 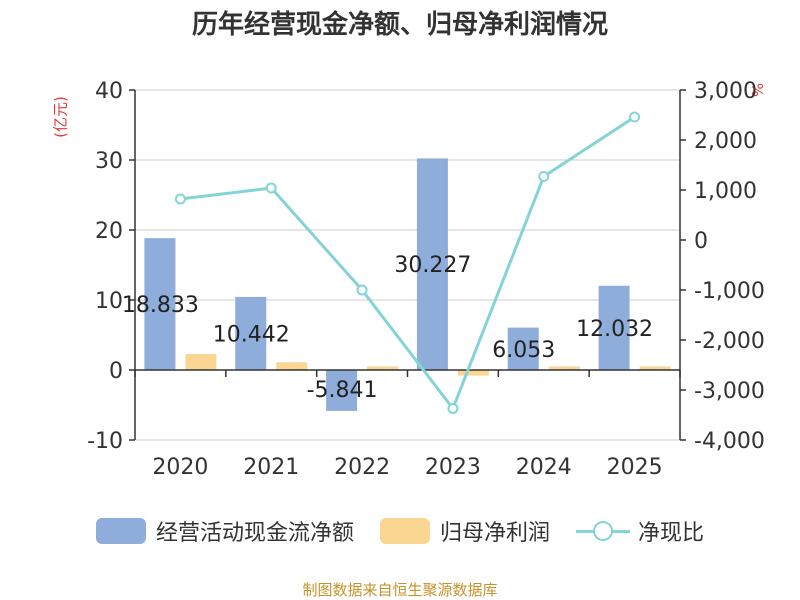 What do you see at coordinates (180, 467) in the screenshot?
I see `x-axis-tick-label: 2020` at bounding box center [180, 467].